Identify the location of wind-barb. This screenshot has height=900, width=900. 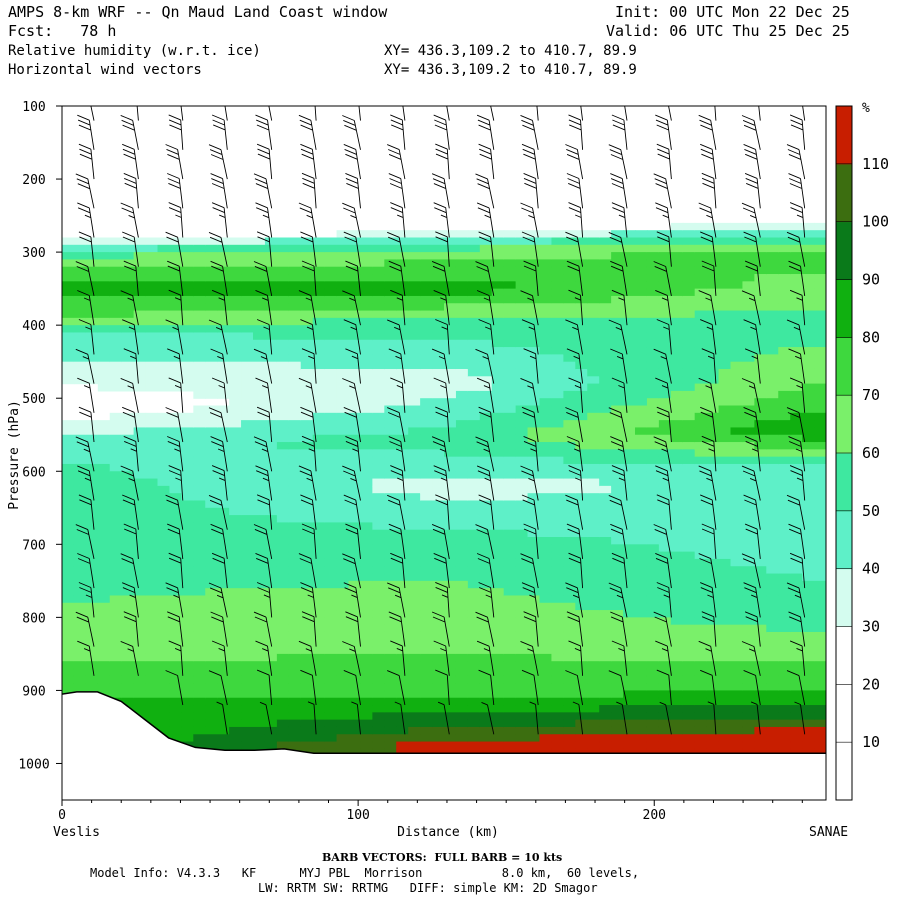
(175, 191).